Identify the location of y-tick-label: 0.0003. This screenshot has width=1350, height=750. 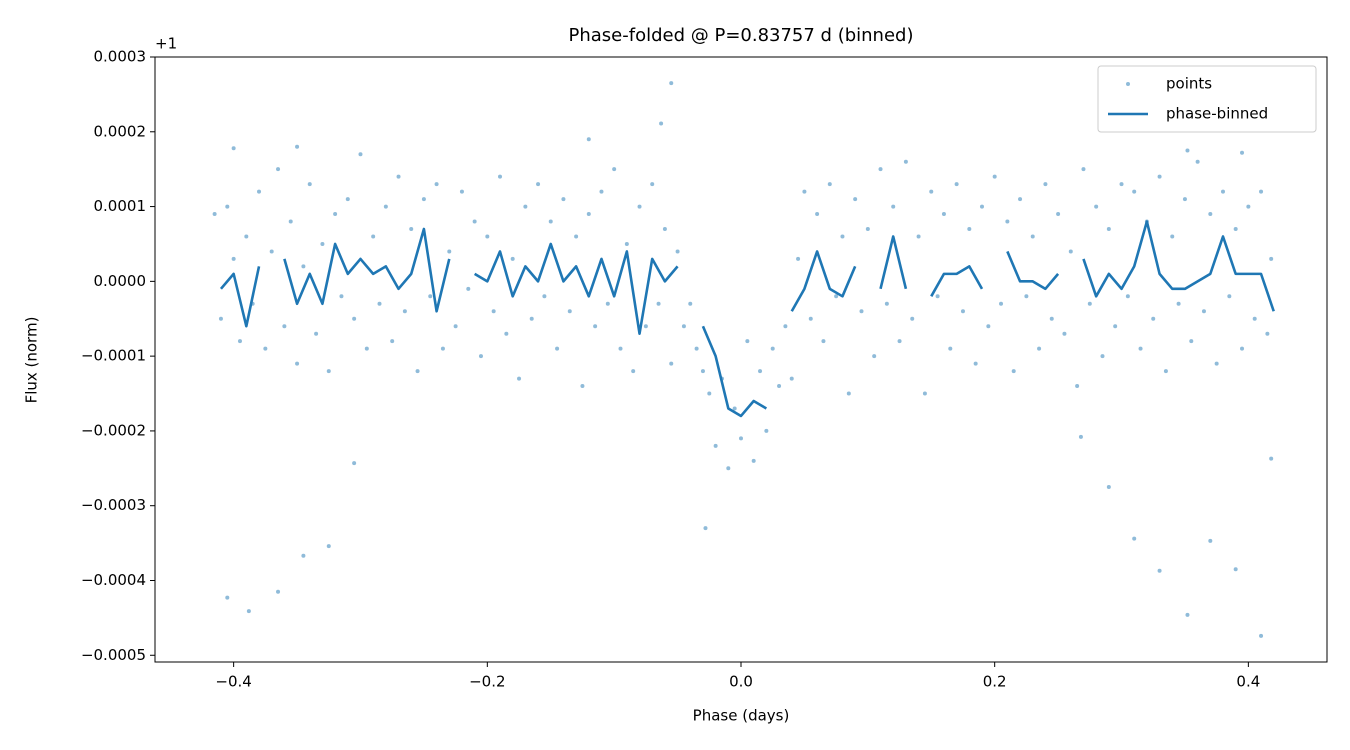
(120, 57).